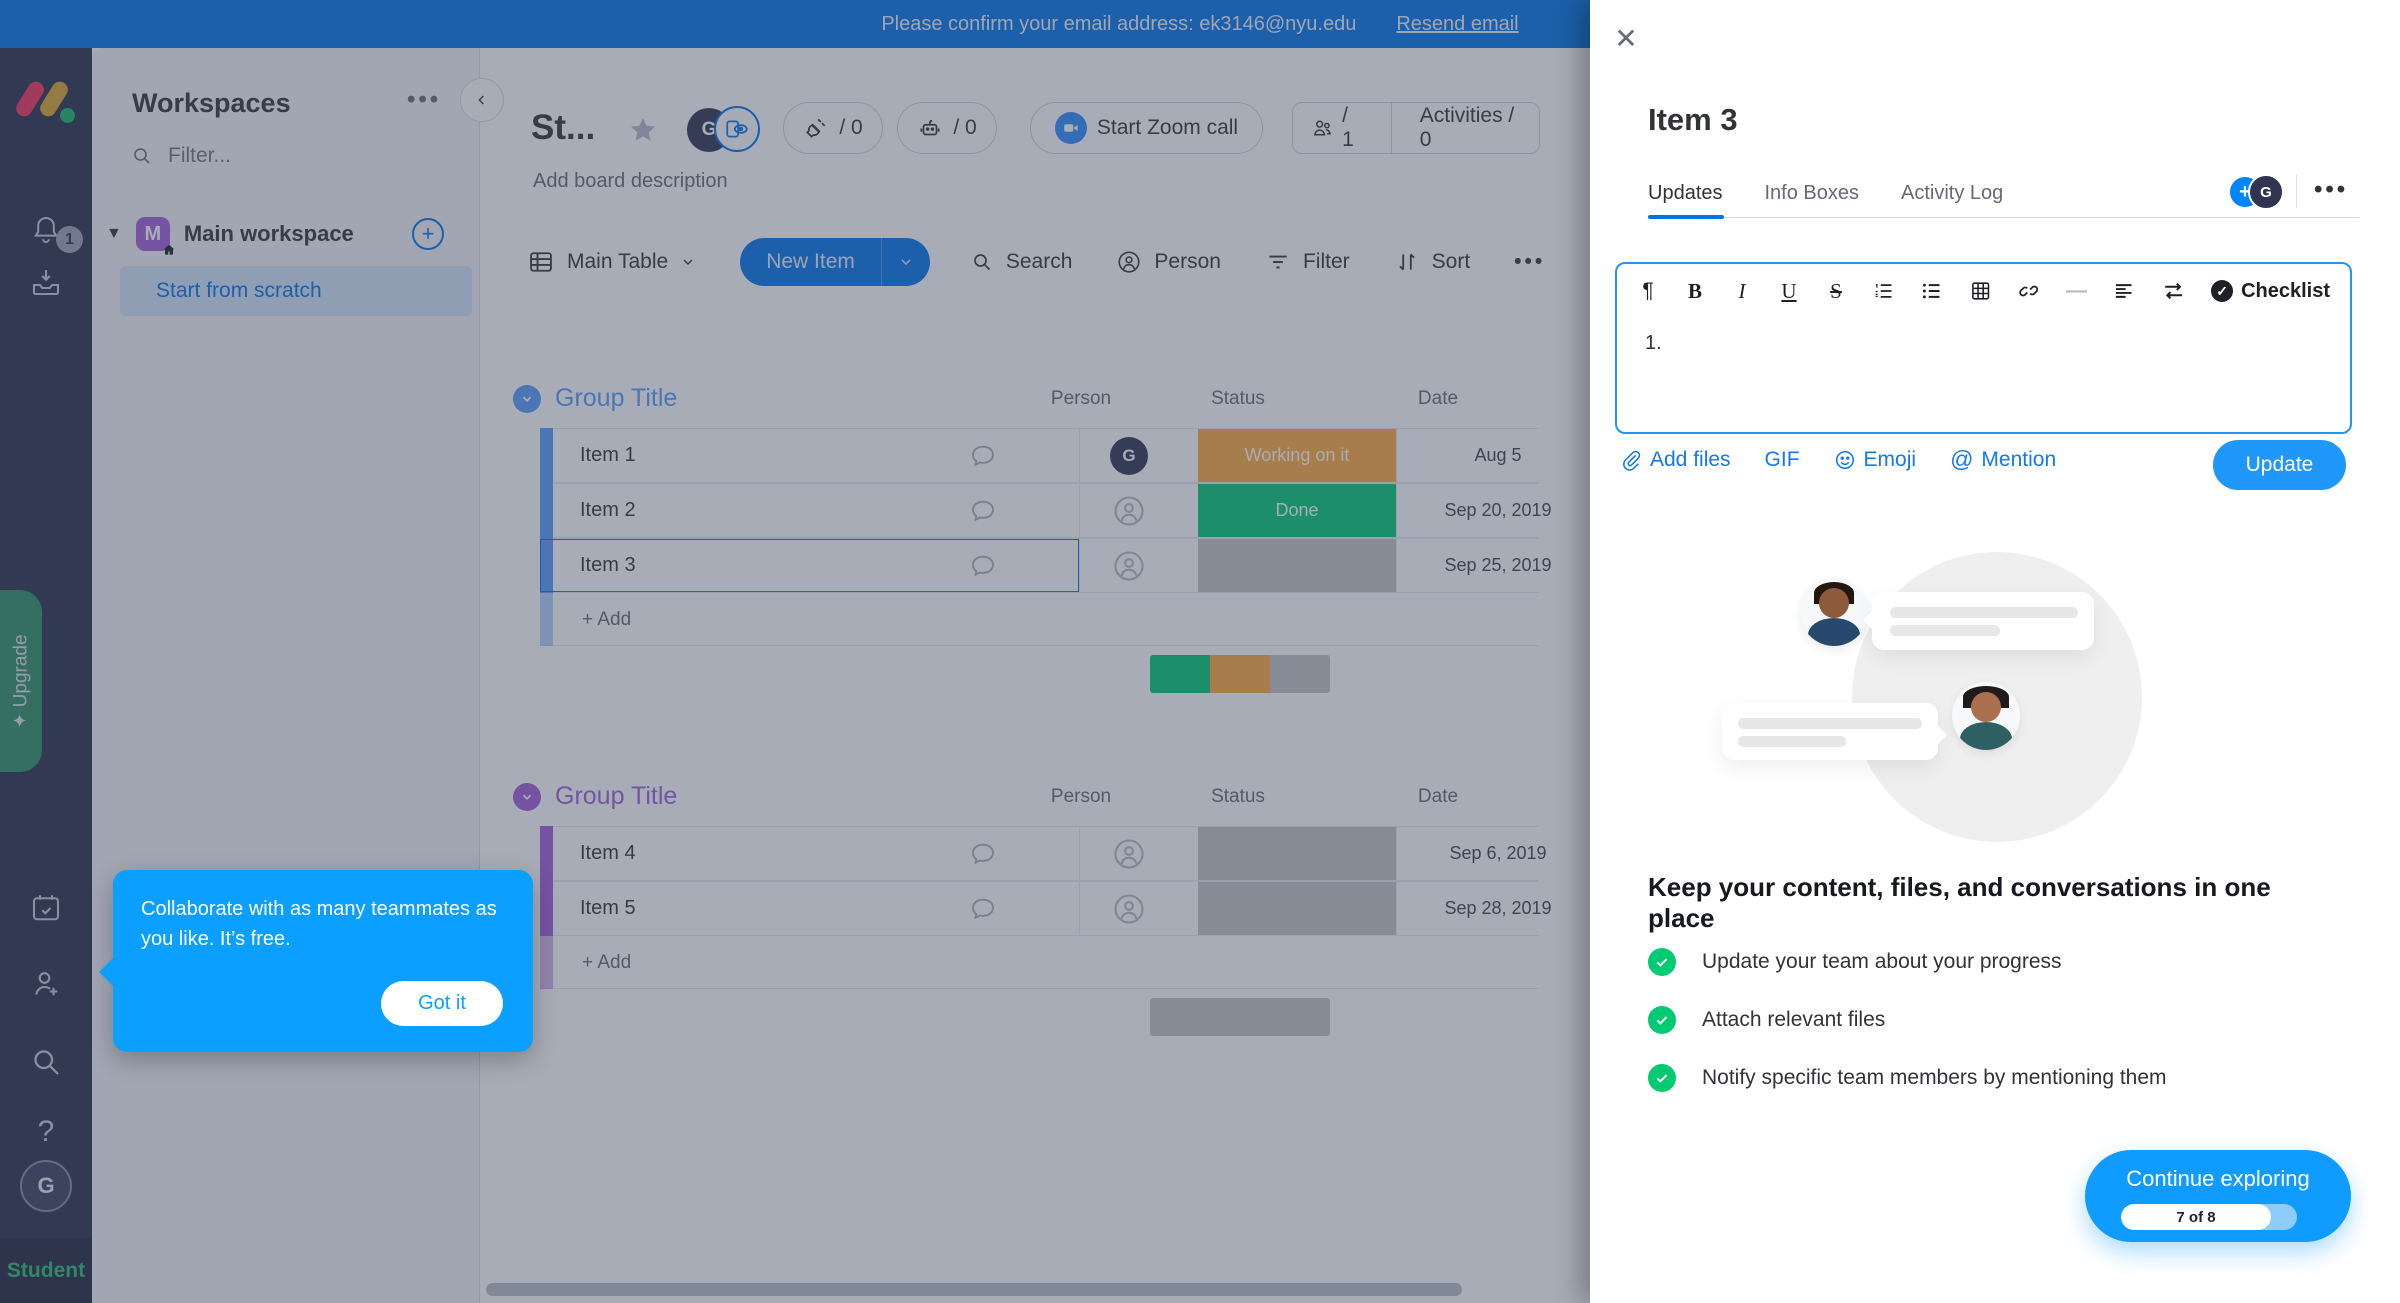 Image resolution: width=2400 pixels, height=1303 pixels. I want to click on subscriber-avatar: G, so click(2266, 192).